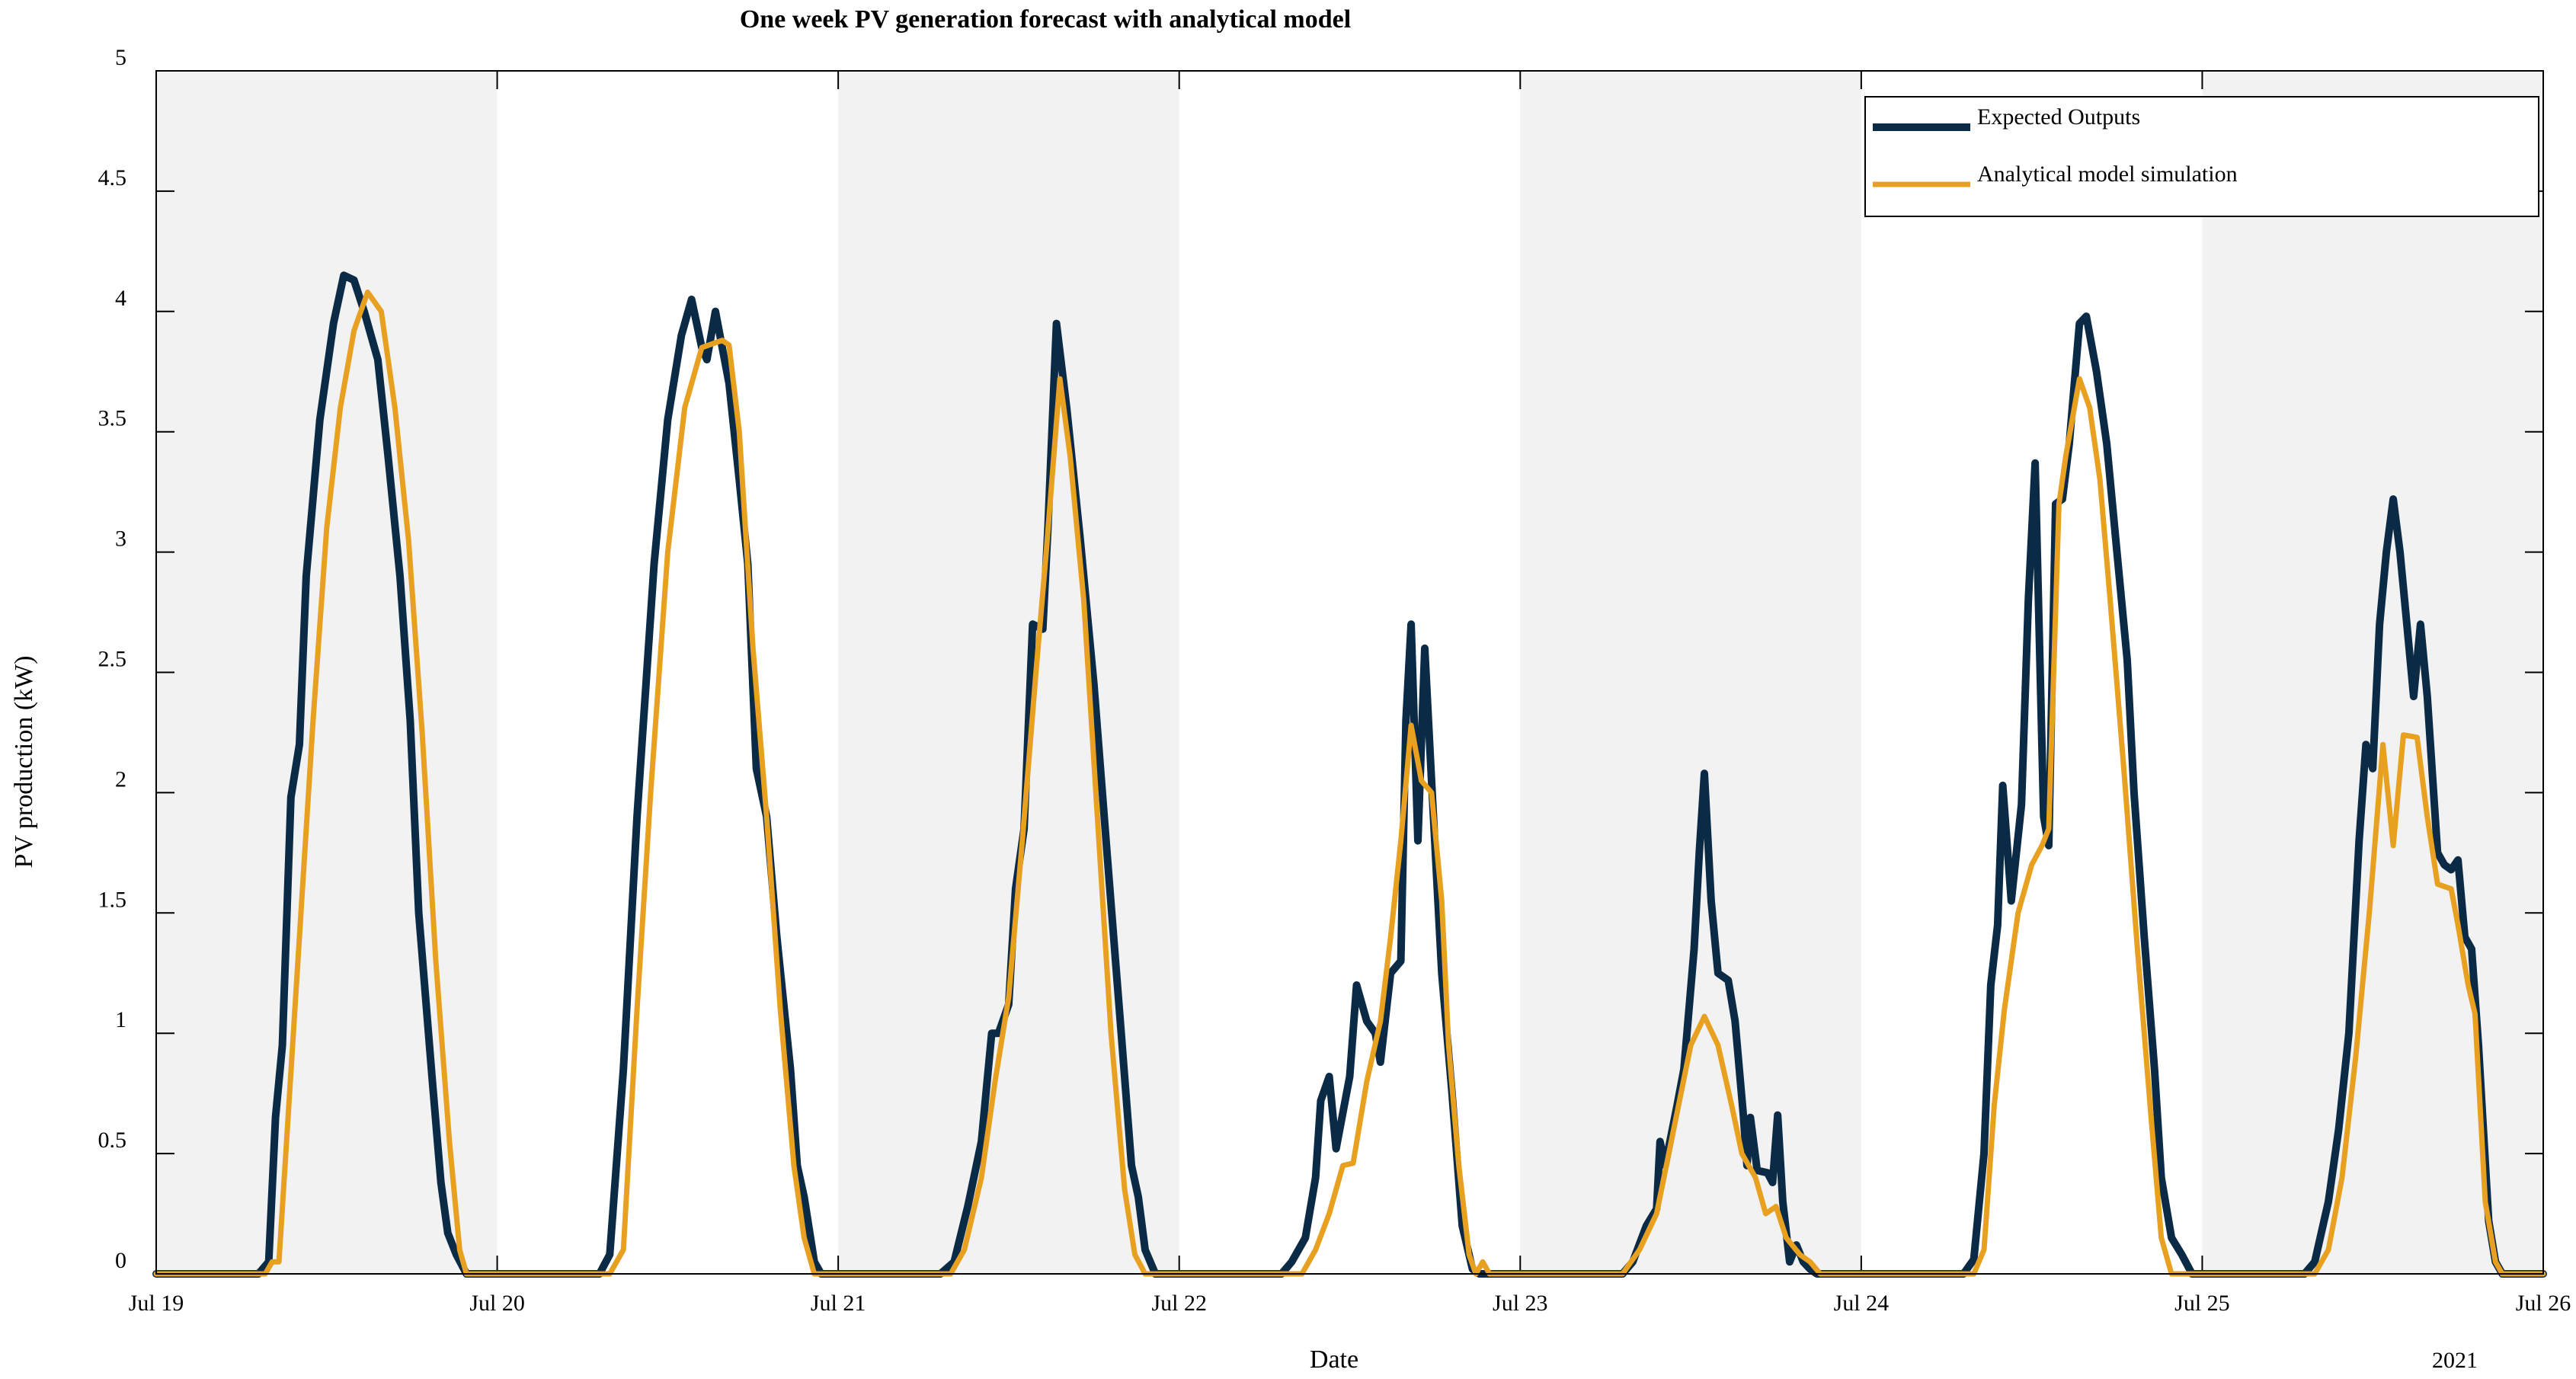 Image resolution: width=2576 pixels, height=1379 pixels. What do you see at coordinates (1520, 1303) in the screenshot?
I see `x-tick-label-4: Jul 23` at bounding box center [1520, 1303].